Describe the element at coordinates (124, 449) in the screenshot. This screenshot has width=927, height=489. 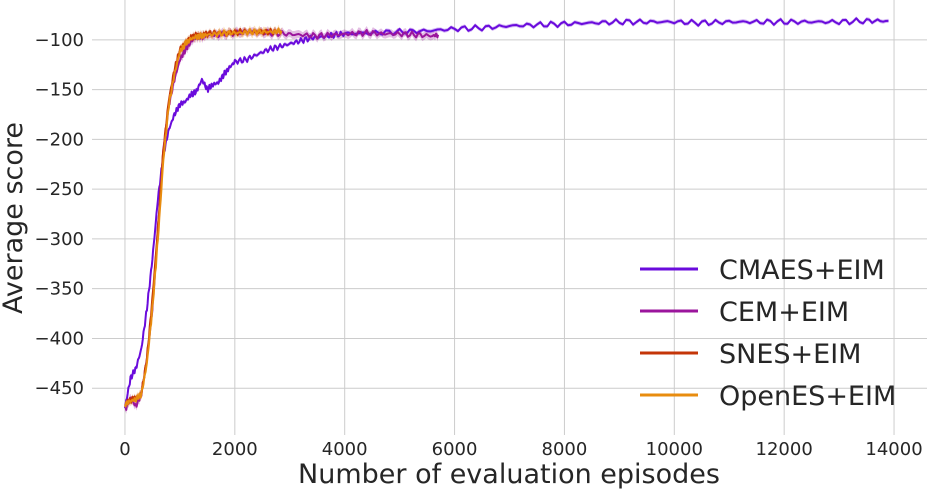
I see `x-tick-label: 0` at that location.